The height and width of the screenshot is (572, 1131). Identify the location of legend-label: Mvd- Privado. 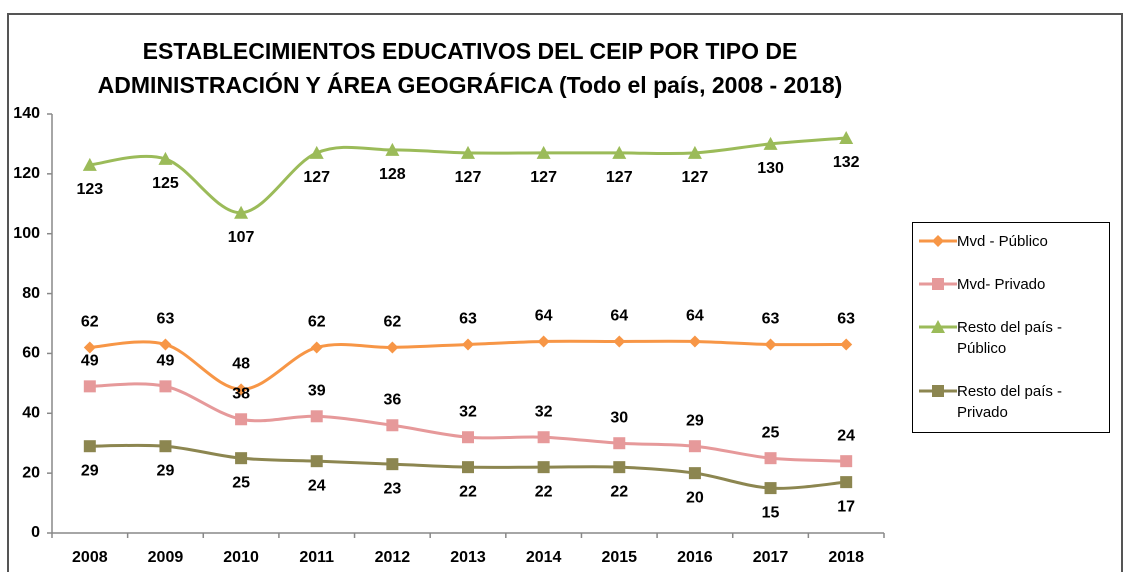
(1001, 284).